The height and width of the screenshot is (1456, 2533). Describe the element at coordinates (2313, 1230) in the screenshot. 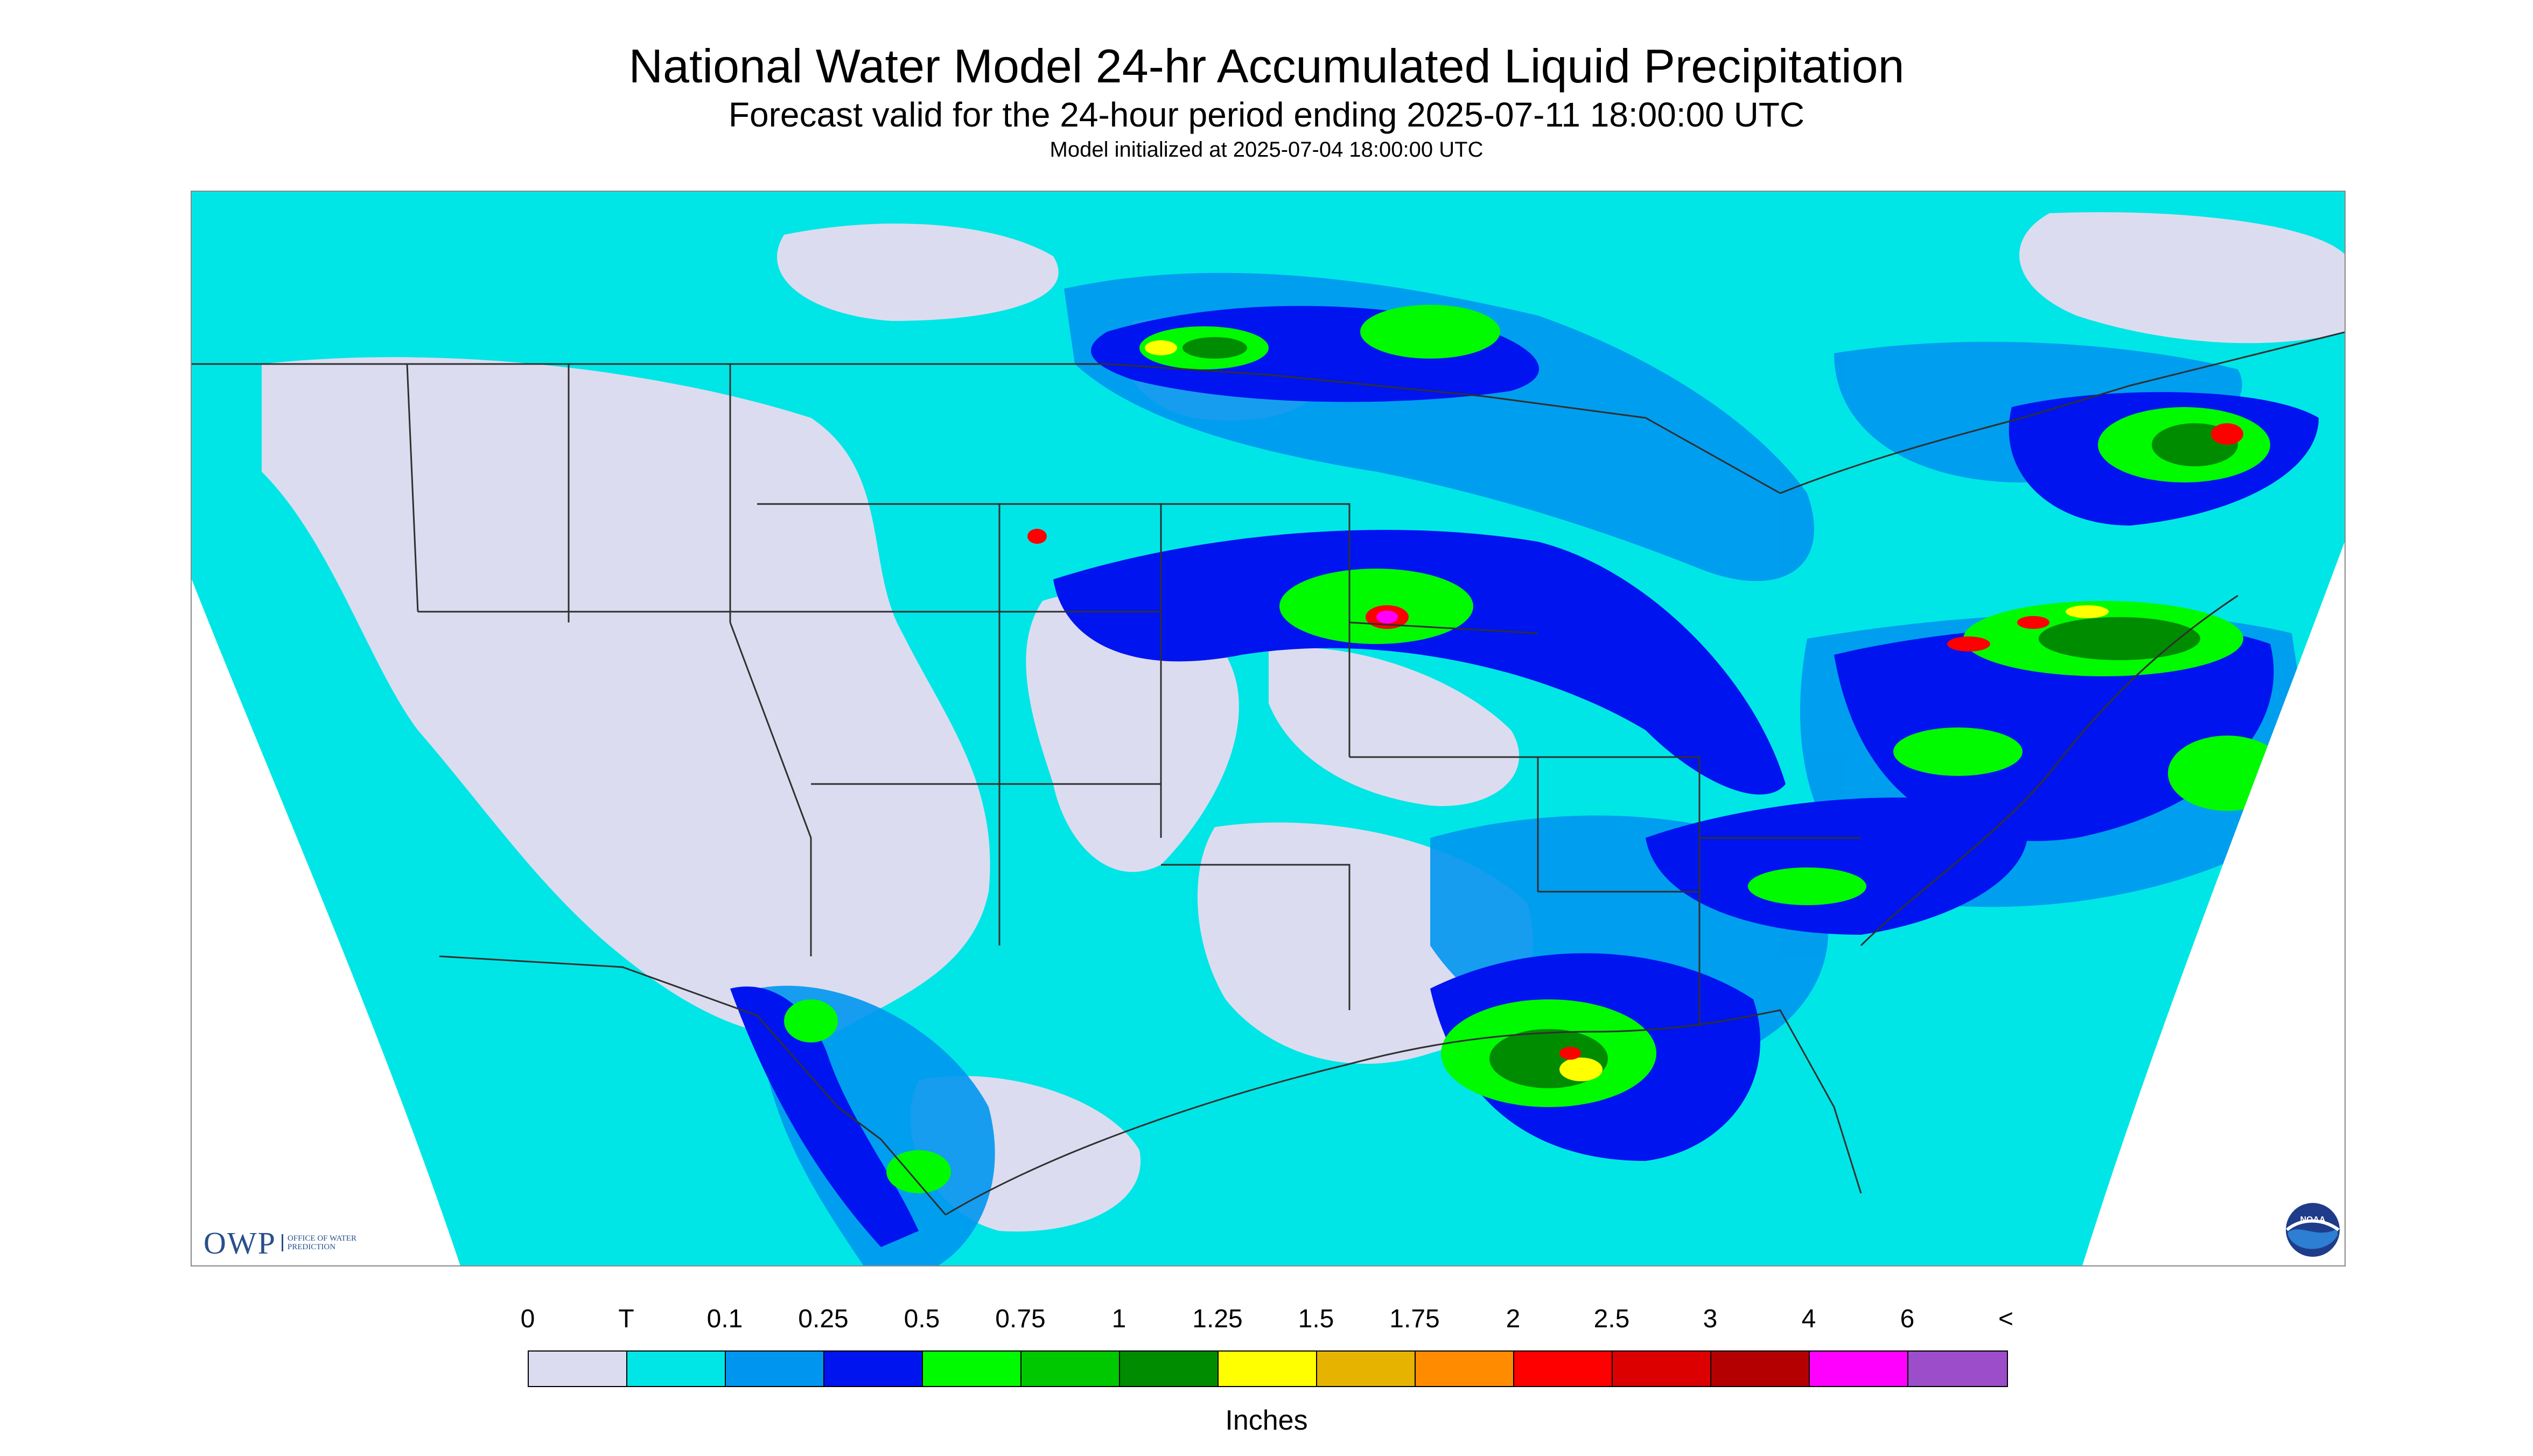

I see `noaa-logo-icon: NOAA` at that location.